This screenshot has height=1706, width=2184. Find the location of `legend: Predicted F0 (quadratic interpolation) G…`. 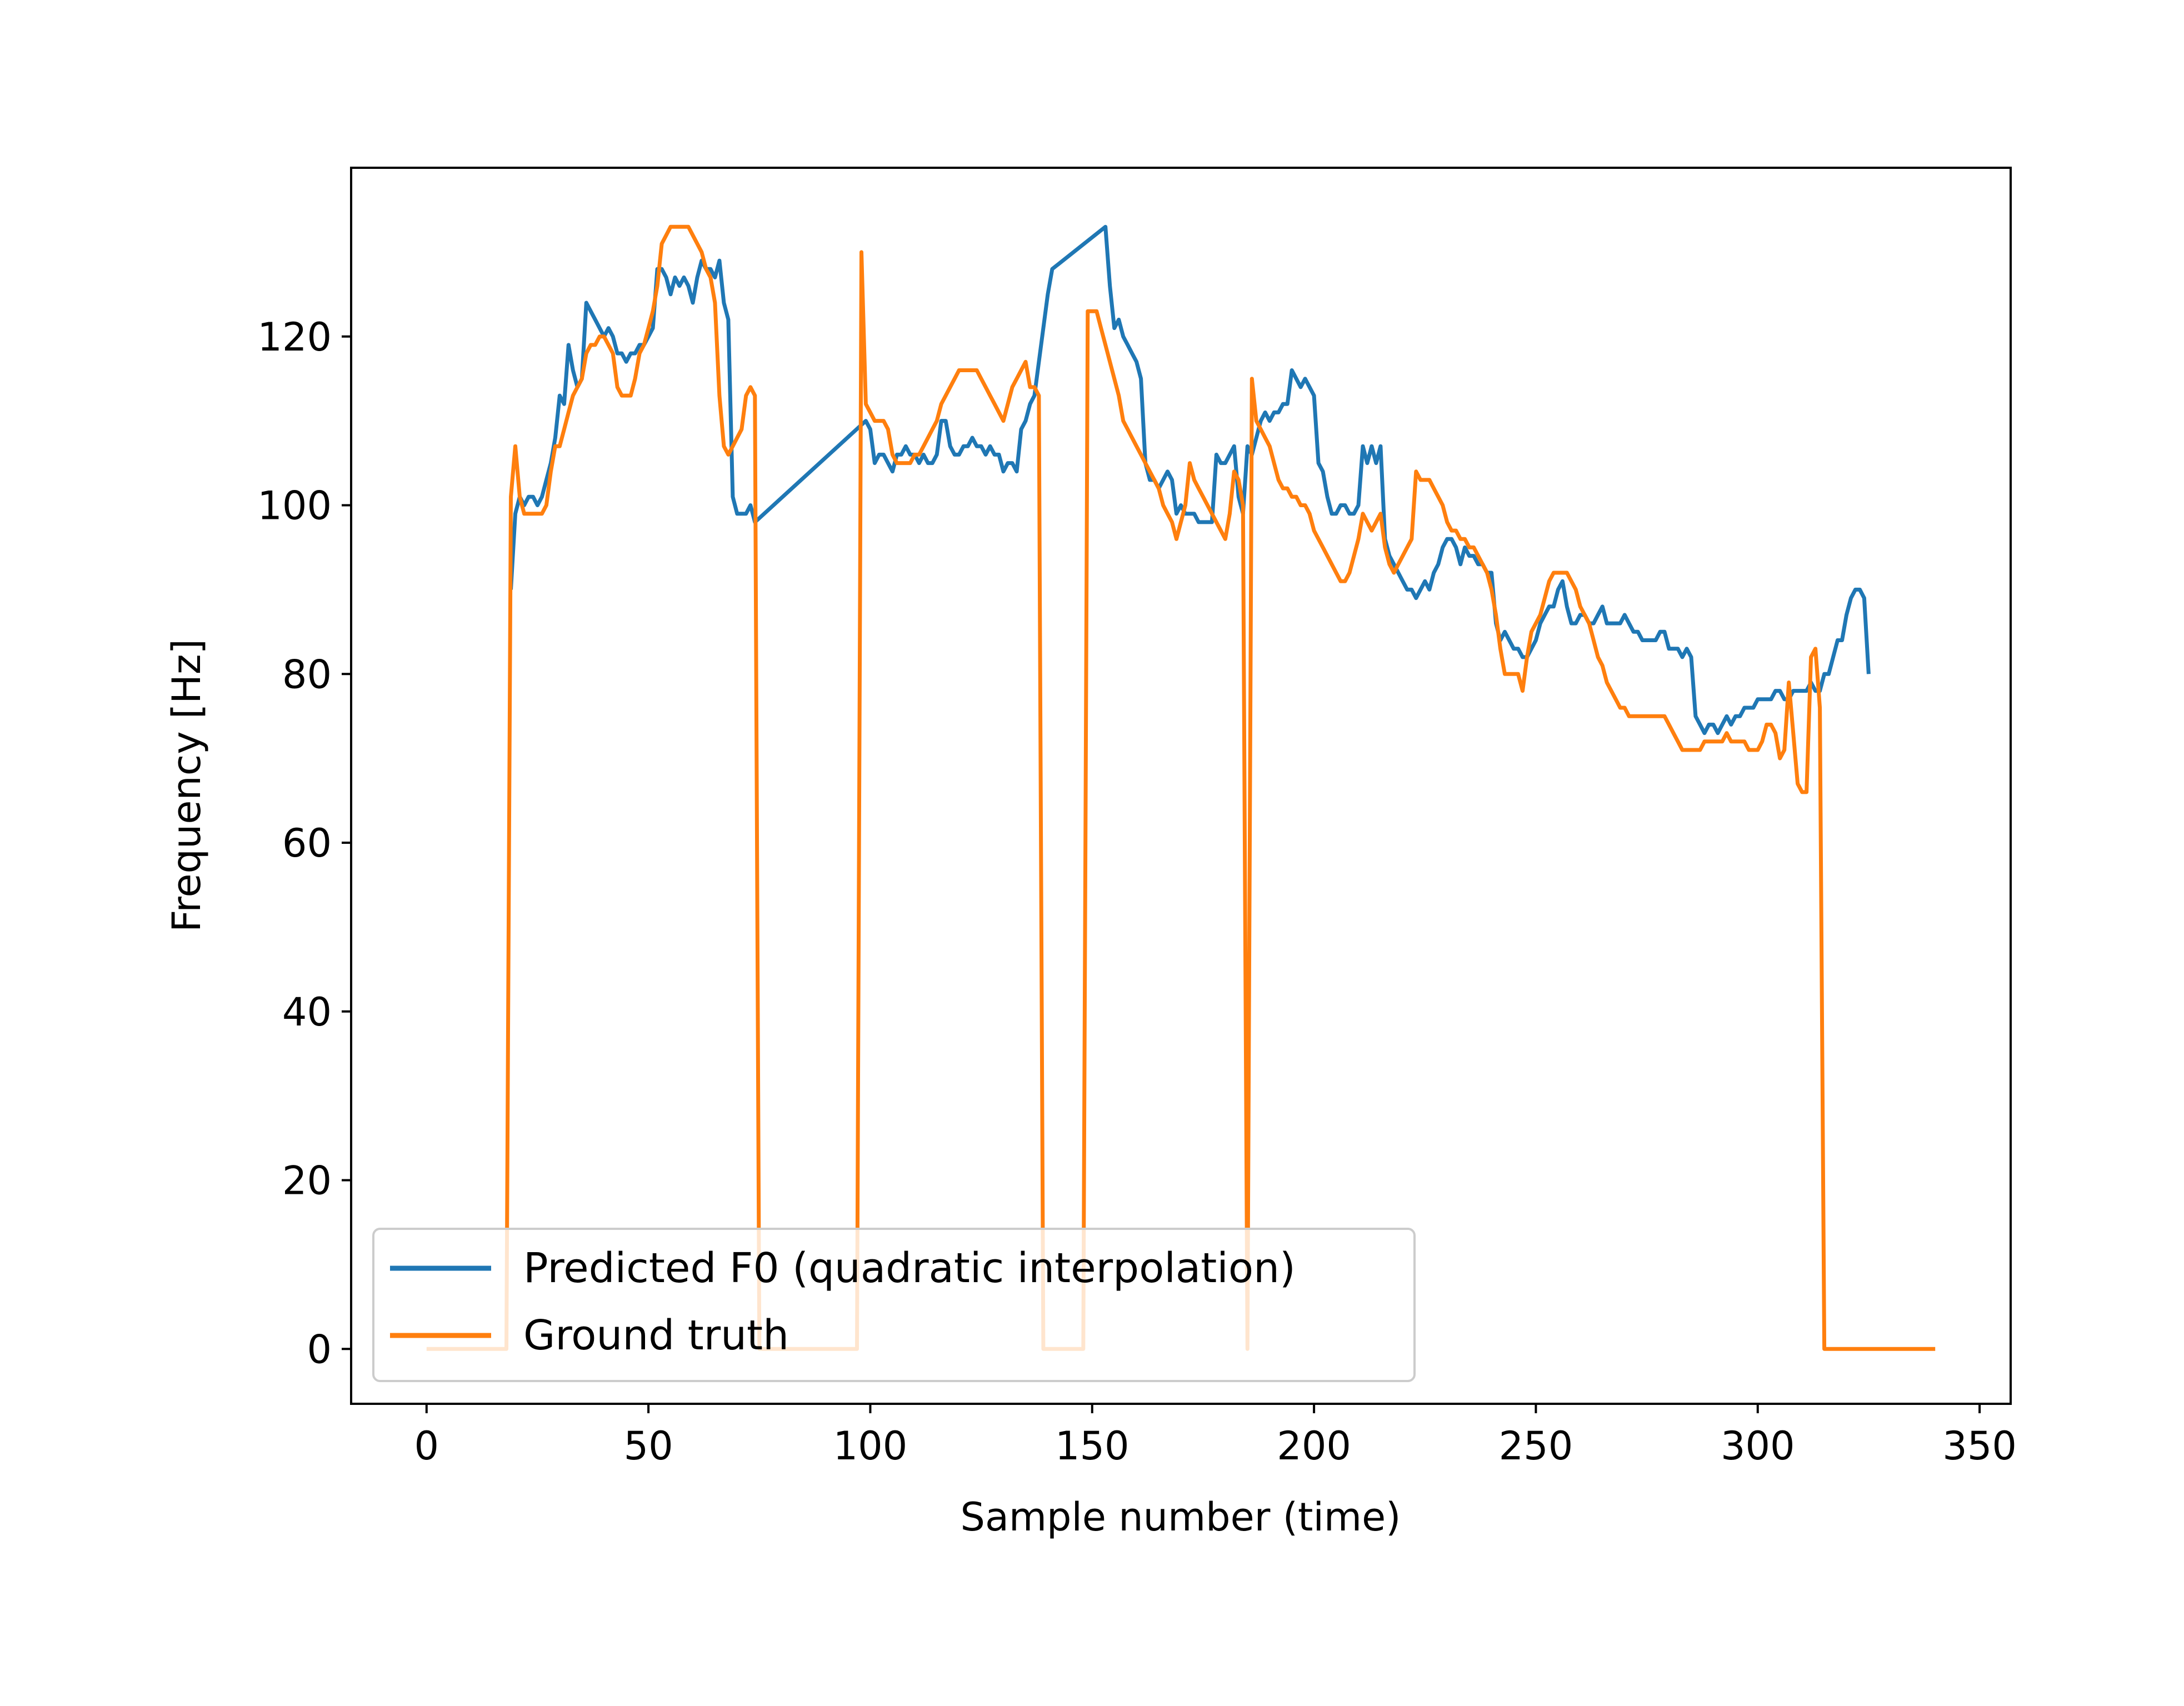

legend: Predicted F0 (quadratic interpolation) G… is located at coordinates (894, 1305).